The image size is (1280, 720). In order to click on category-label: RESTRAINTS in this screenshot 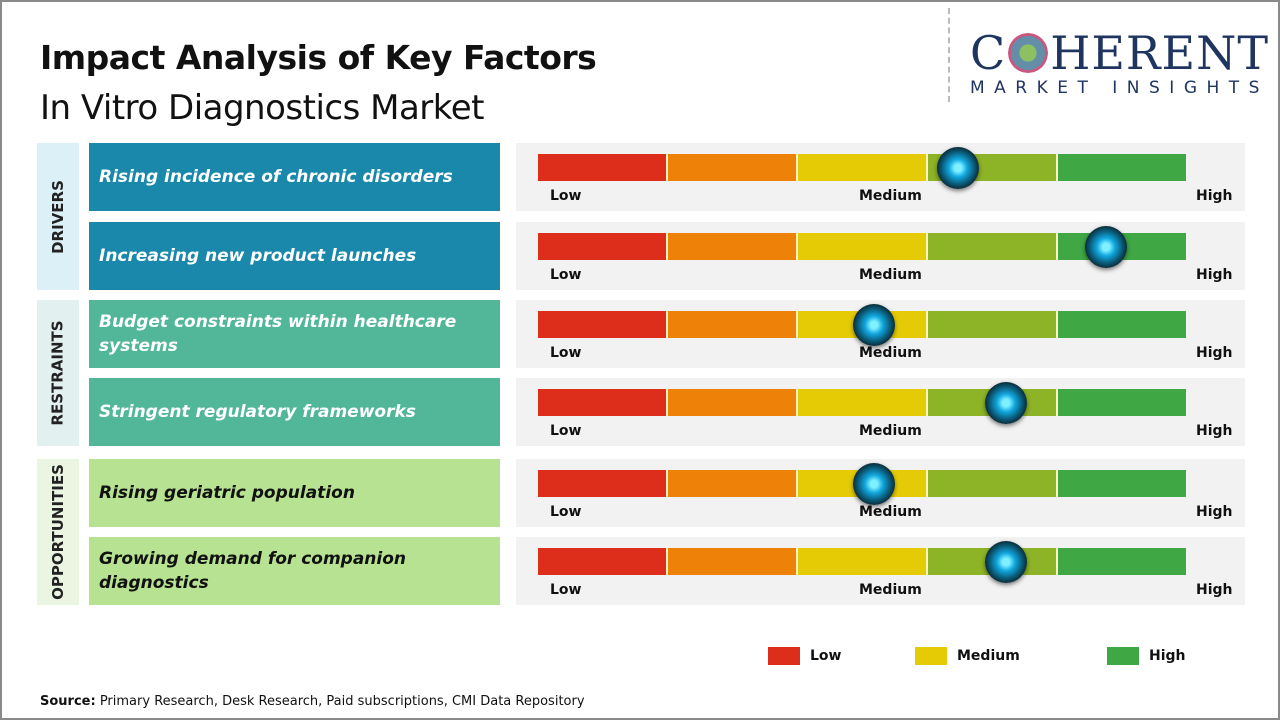, I will do `click(58, 373)`.